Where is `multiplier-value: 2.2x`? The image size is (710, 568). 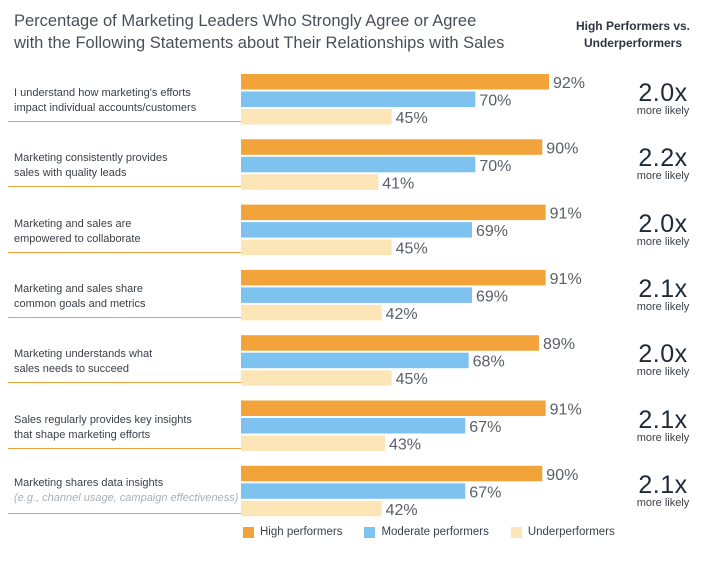
multiplier-value: 2.2x is located at coordinates (663, 158).